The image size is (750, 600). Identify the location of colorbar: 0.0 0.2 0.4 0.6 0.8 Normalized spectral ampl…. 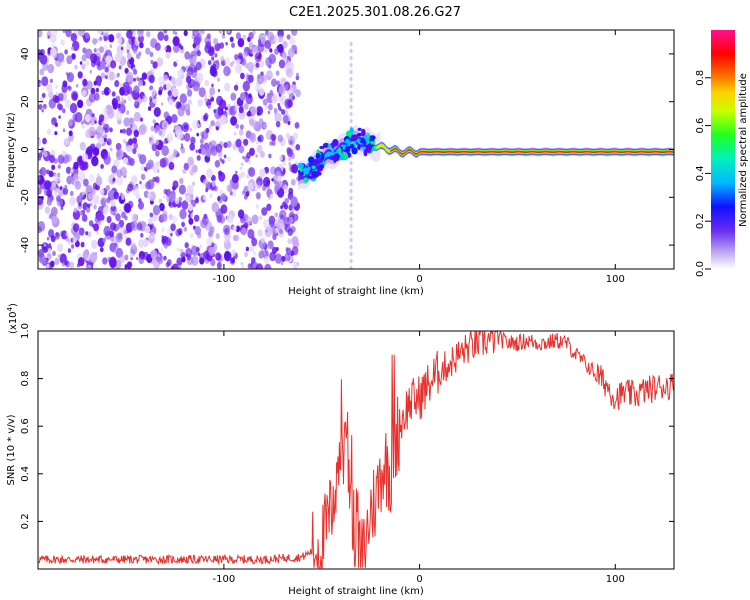
(722, 153).